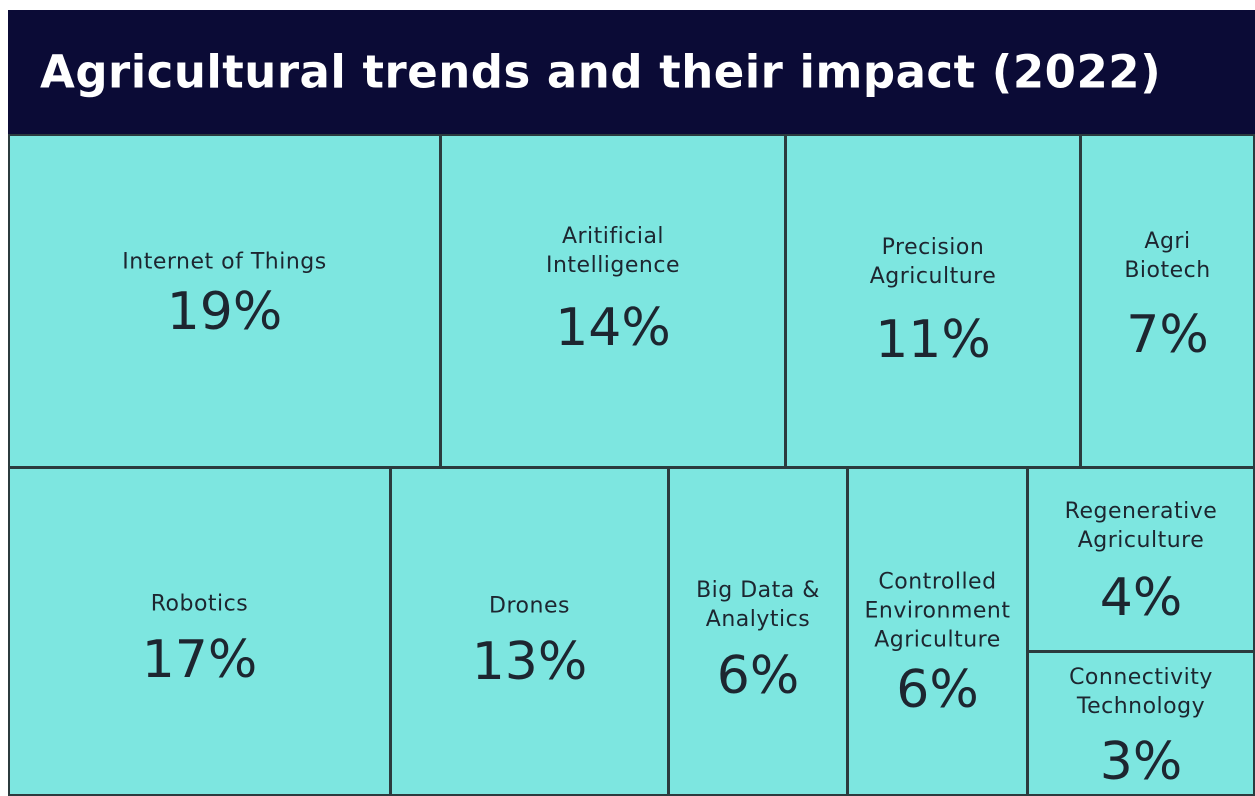  What do you see at coordinates (937, 611) in the screenshot?
I see `cell-label: Controlled Environment Agriculture` at bounding box center [937, 611].